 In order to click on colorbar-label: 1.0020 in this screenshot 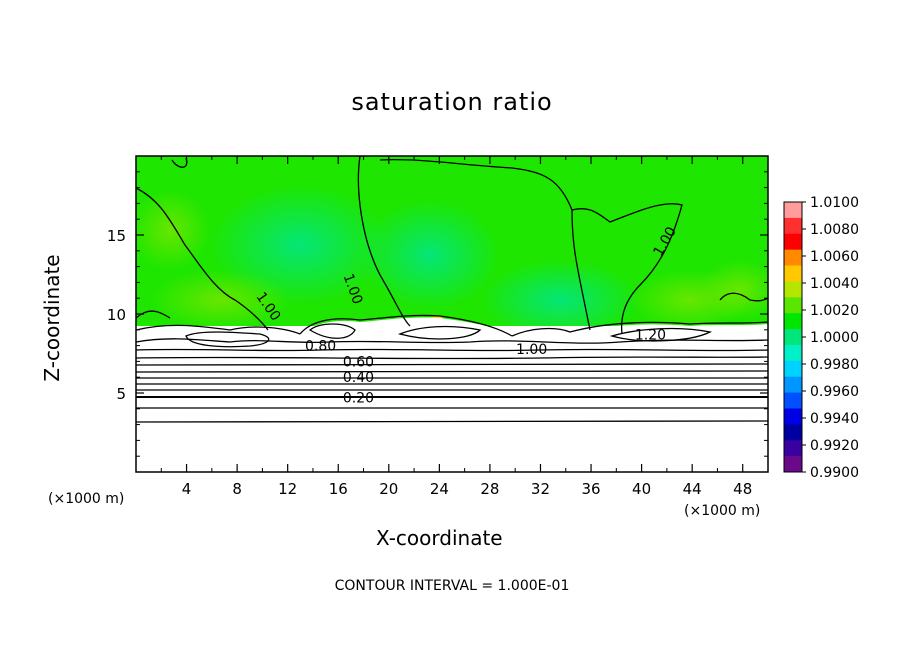, I will do `click(834, 311)`.